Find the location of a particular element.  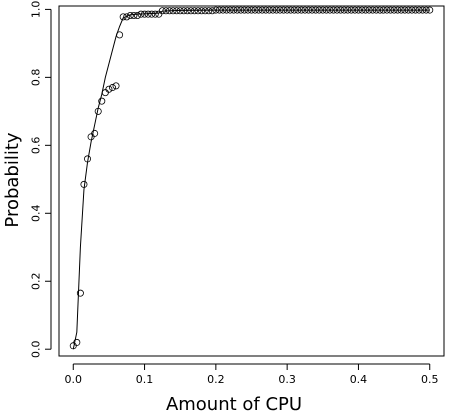

y-tick-label: 0.6 is located at coordinates (36, 146).